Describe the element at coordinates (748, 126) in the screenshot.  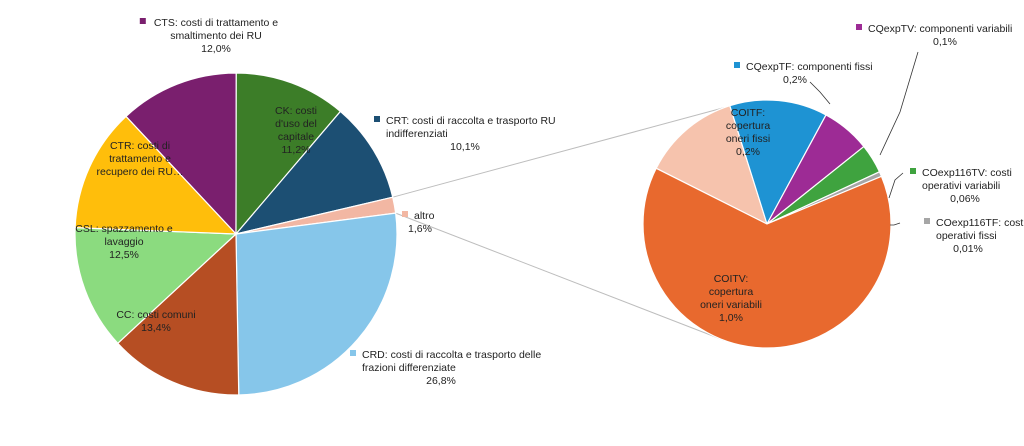
I see `sub-label-coitf: COITF: copertura oneri fissi` at that location.